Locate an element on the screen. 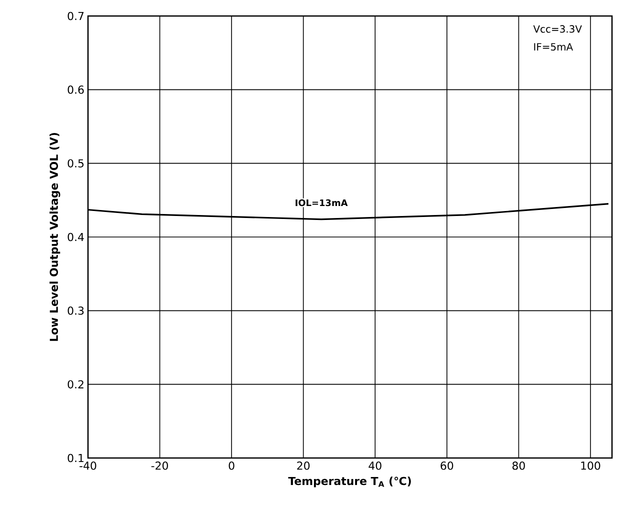  x-axis-title: Temperature T$_{A}$ (℃) is located at coordinates (349, 482).